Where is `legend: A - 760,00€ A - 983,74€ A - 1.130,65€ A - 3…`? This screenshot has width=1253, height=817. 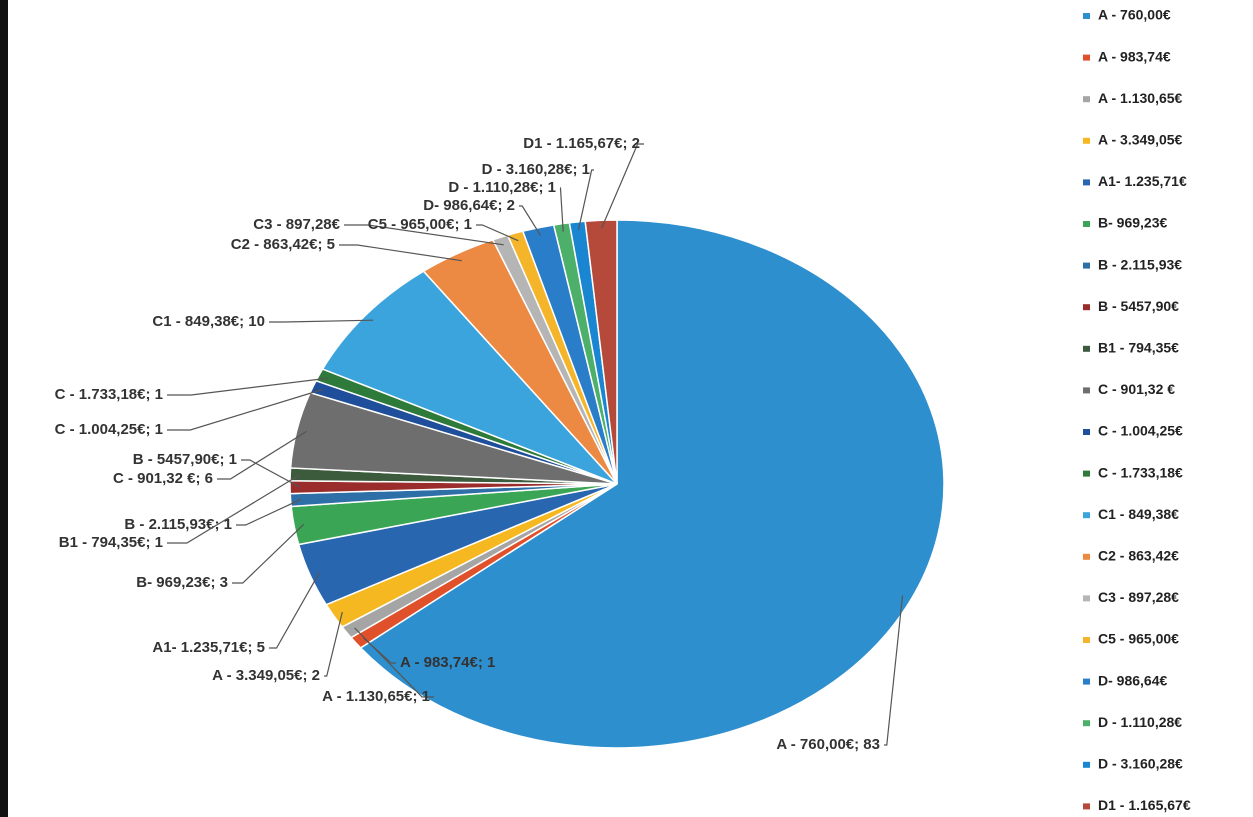
legend: A - 760,00€ A - 983,74€ A - 1.130,65€ A - 3… is located at coordinates (1137, 410).